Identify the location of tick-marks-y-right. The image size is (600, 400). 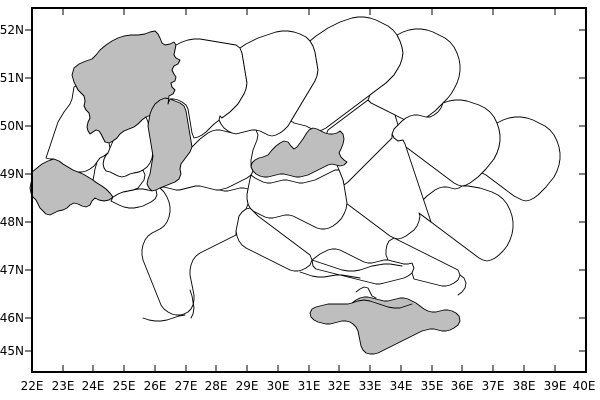
(582, 190).